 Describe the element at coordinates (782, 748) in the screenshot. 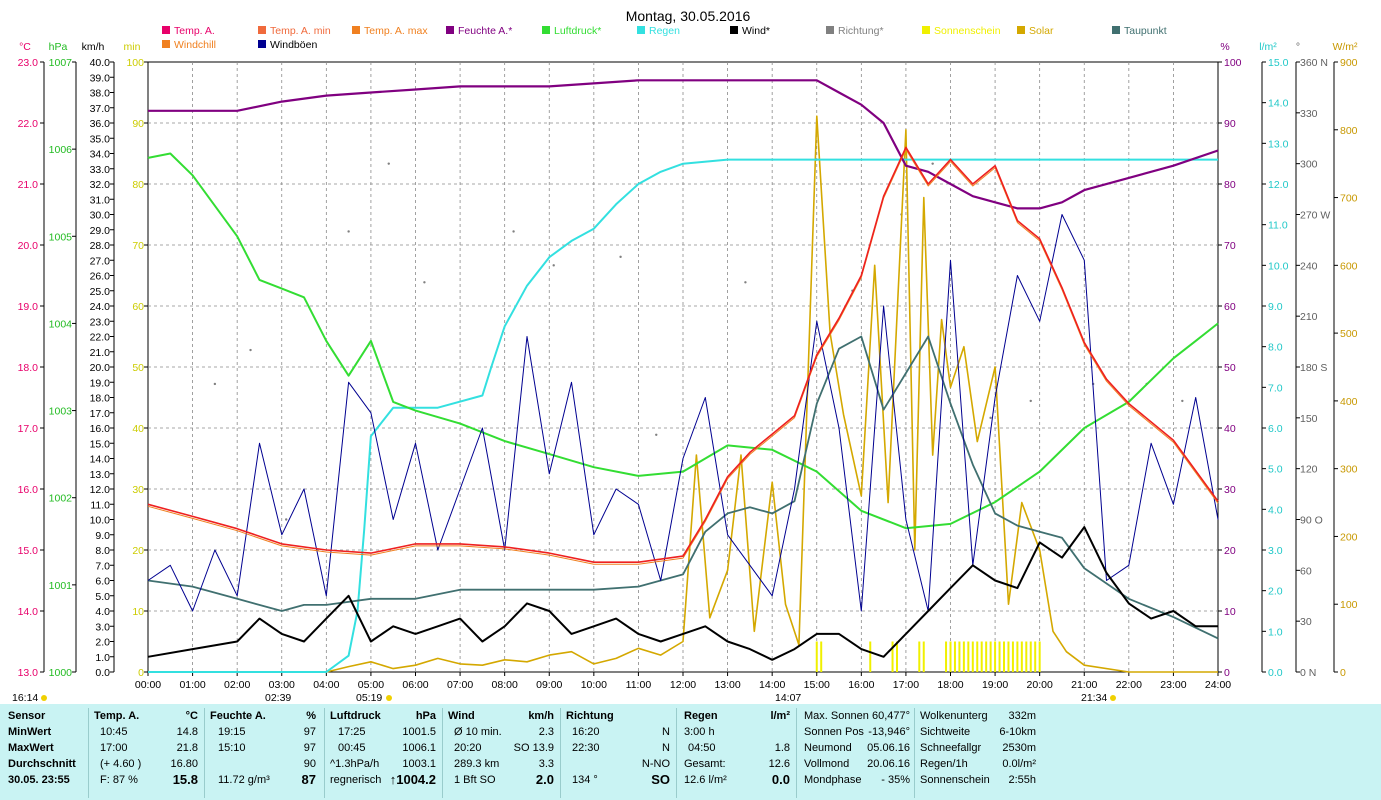

I see `rain-max-value: 1.8` at that location.